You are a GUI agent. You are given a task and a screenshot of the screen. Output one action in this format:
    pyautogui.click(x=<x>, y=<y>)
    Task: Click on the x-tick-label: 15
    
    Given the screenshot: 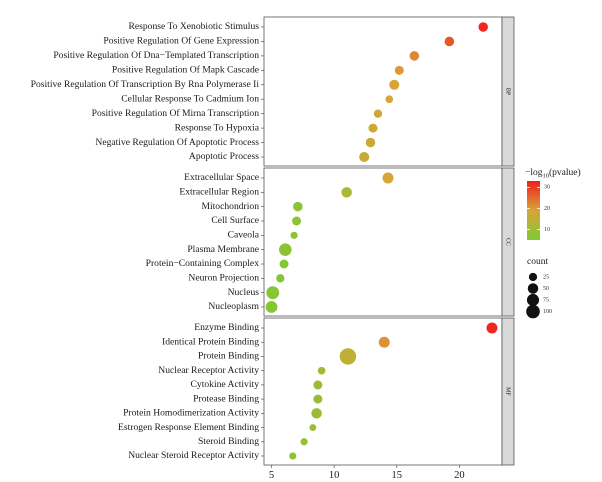 What is the action you would take?
    pyautogui.click(x=397, y=475)
    